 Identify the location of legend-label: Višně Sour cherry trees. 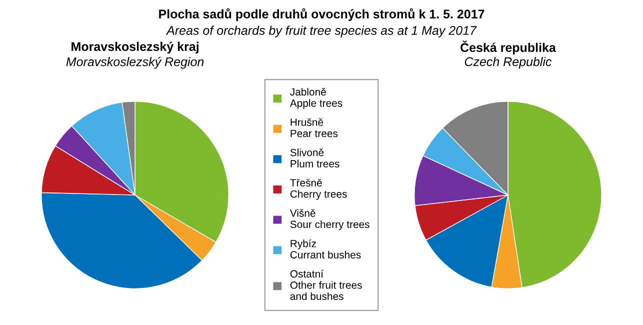
(330, 219).